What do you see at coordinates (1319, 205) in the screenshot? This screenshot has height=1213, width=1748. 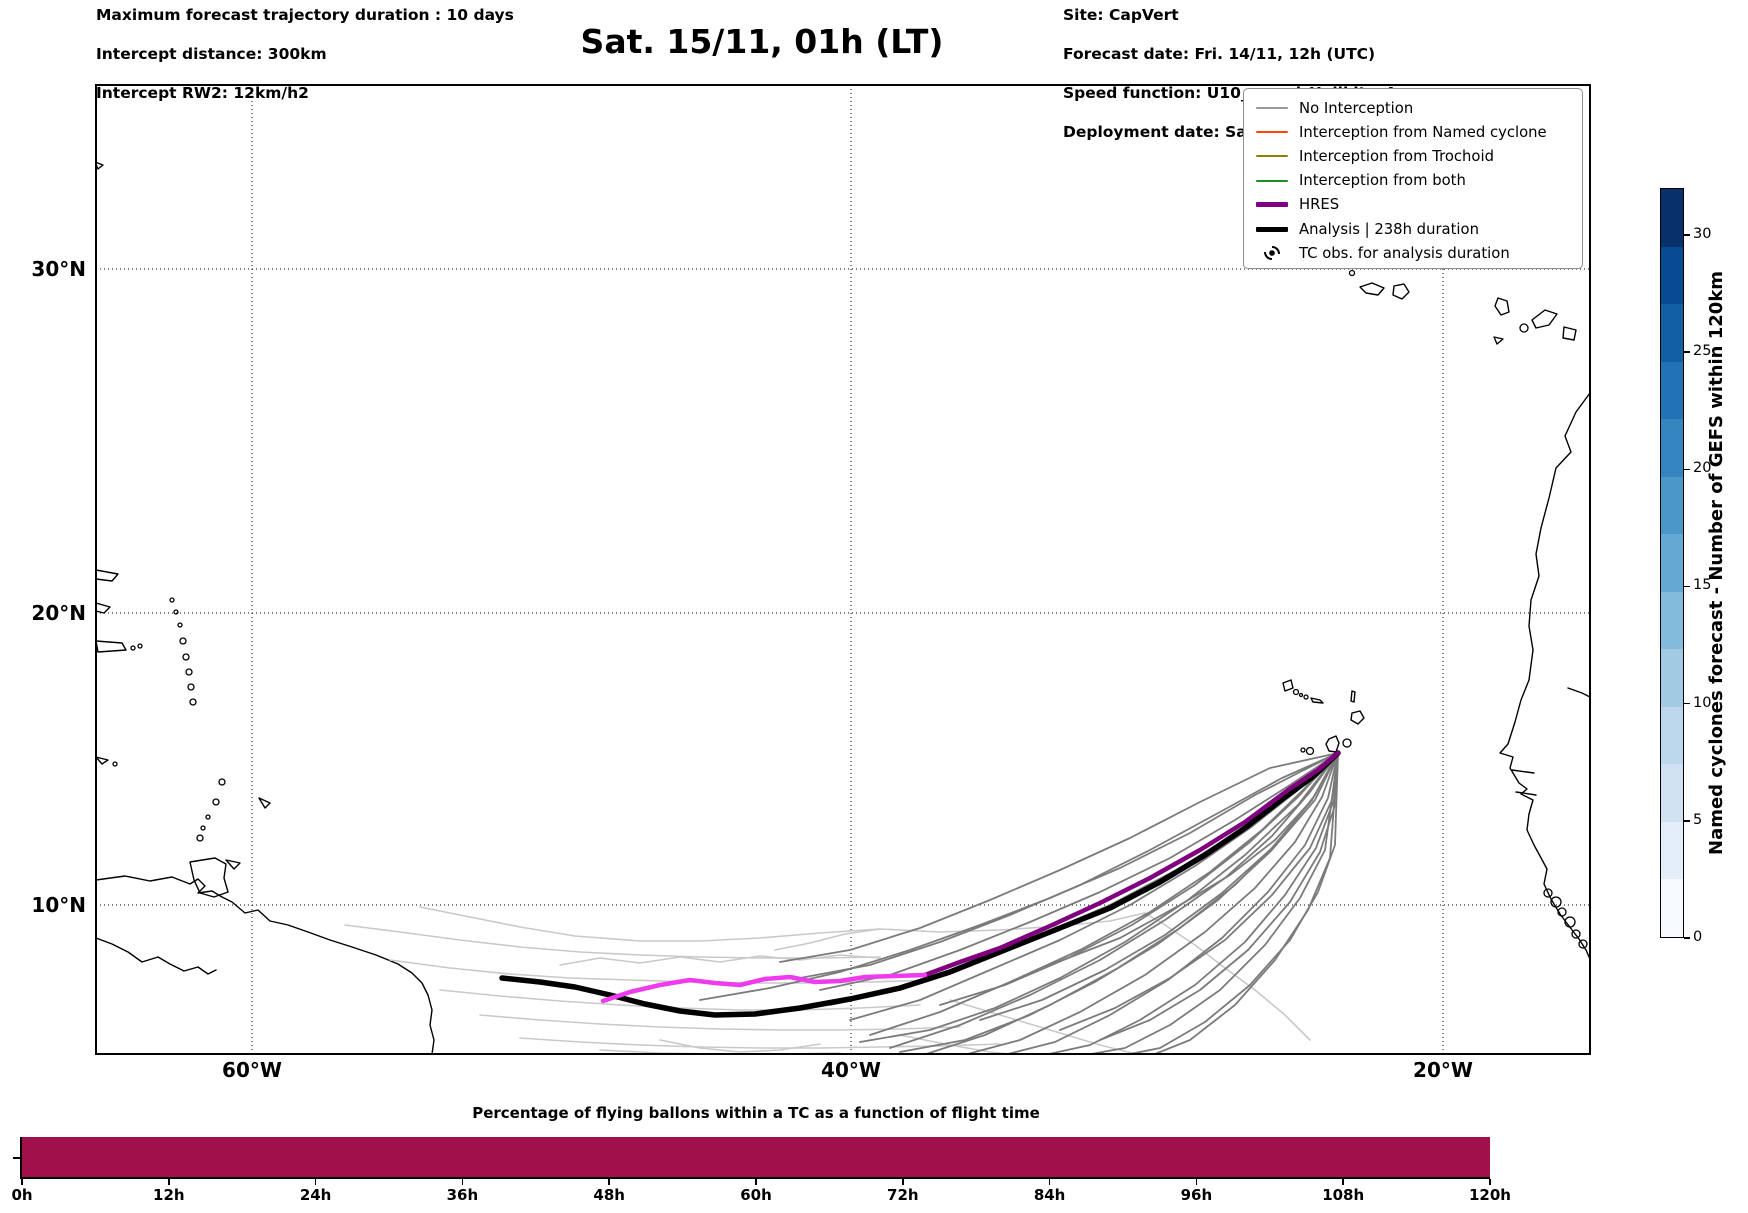 I see `legend-label: HRES` at bounding box center [1319, 205].